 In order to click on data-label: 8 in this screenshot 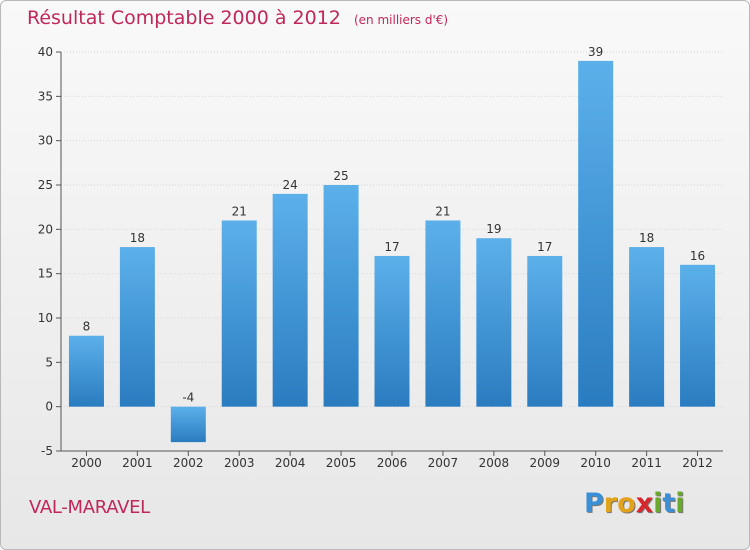, I will do `click(87, 327)`.